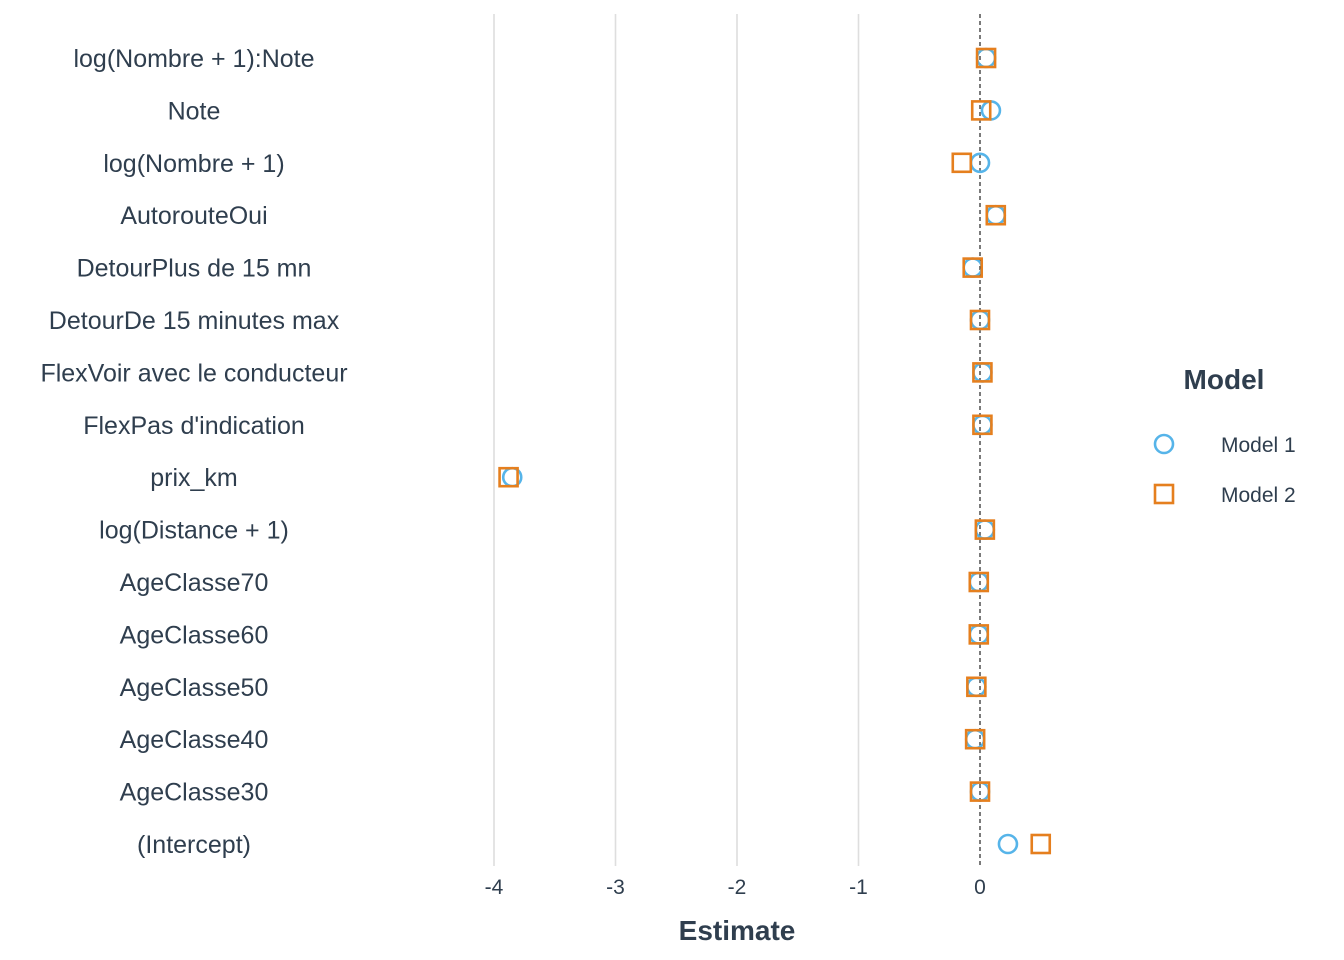 This screenshot has height=960, width=1344. Describe the element at coordinates (194, 111) in the screenshot. I see `y-tick-label: Note` at that location.